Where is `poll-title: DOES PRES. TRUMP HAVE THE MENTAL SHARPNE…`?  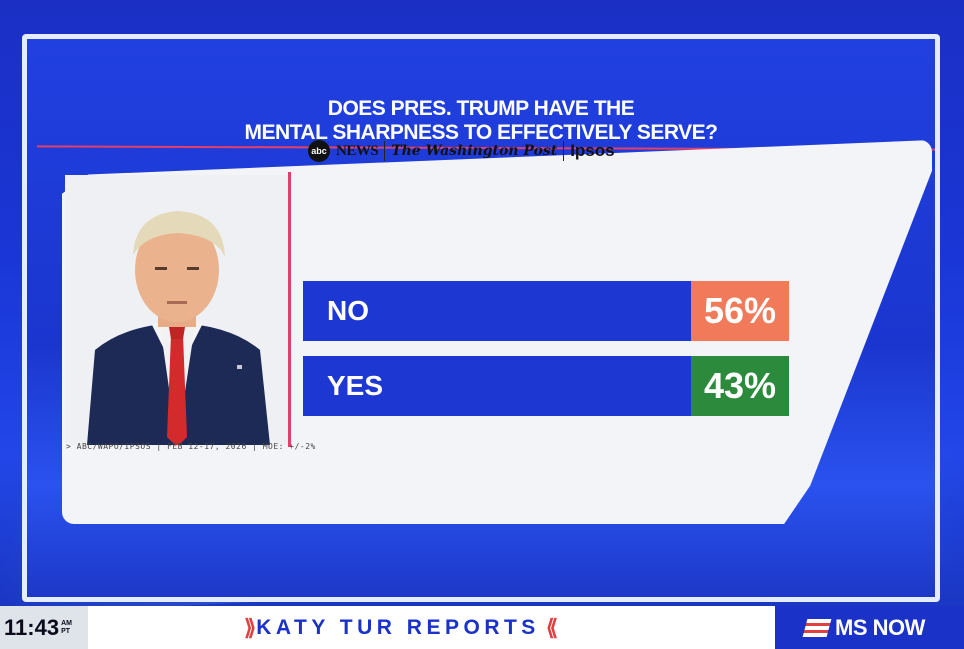
poll-title: DOES PRES. TRUMP HAVE THE MENTAL SHARPNE… is located at coordinates (481, 121).